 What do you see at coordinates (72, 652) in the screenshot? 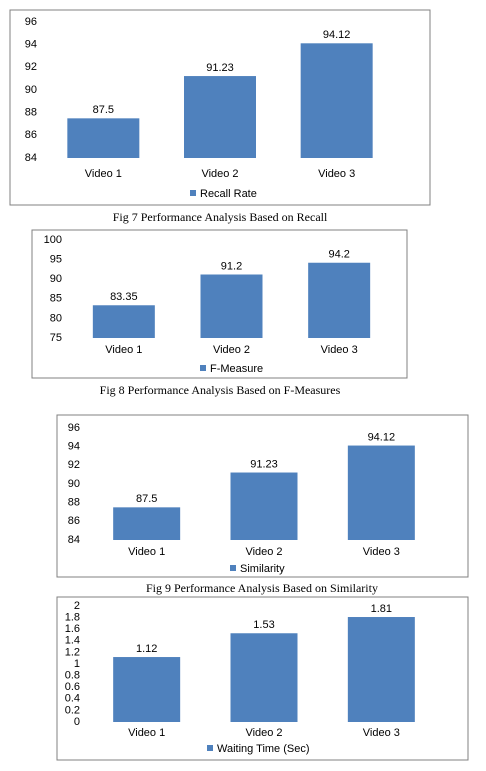
I see `y-tick-label: 1.2` at bounding box center [72, 652].